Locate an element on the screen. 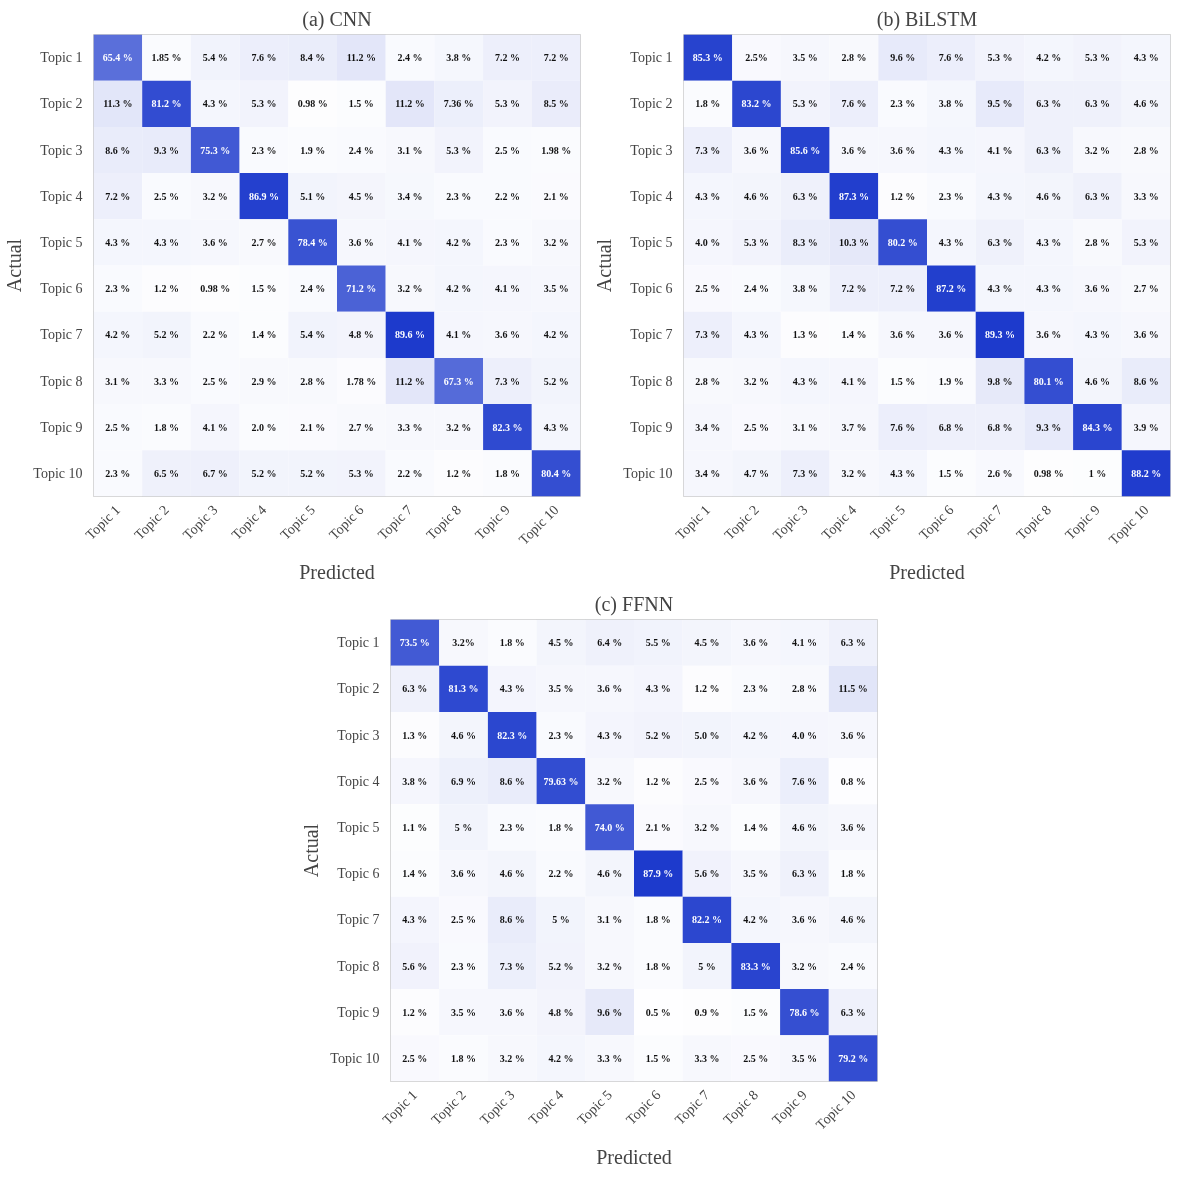 This screenshot has width=1187, height=1178. data-label: 82.2 % is located at coordinates (707, 920).